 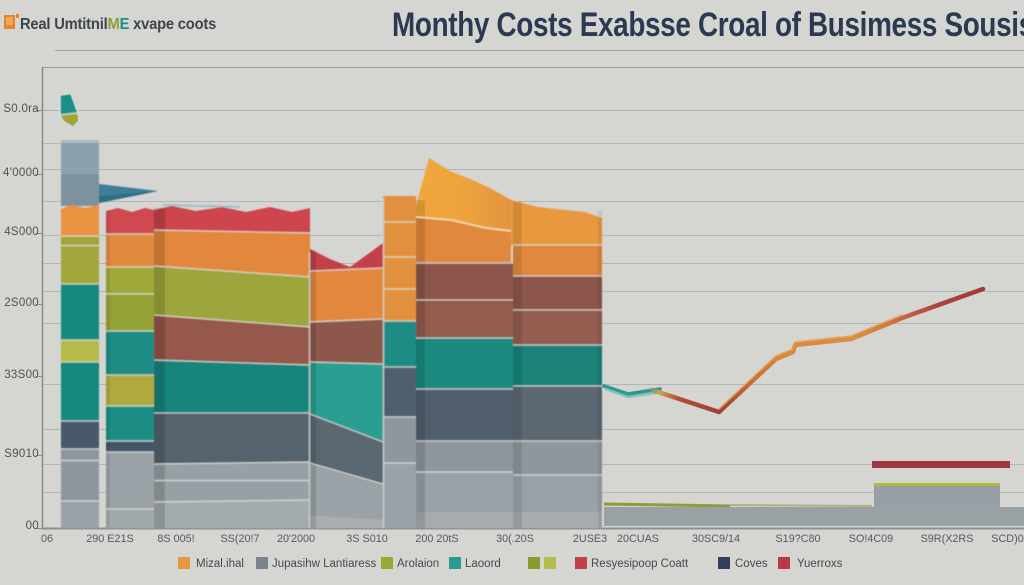 I want to click on svg-text: Yuerroxs, so click(x=820, y=564).